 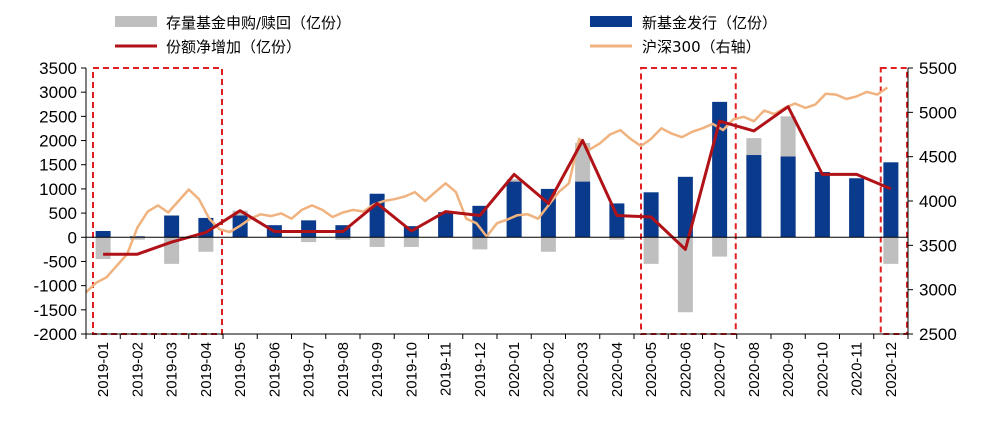 I want to click on legend-label-hs300: 沪深300（右轴）, so click(x=701, y=47).